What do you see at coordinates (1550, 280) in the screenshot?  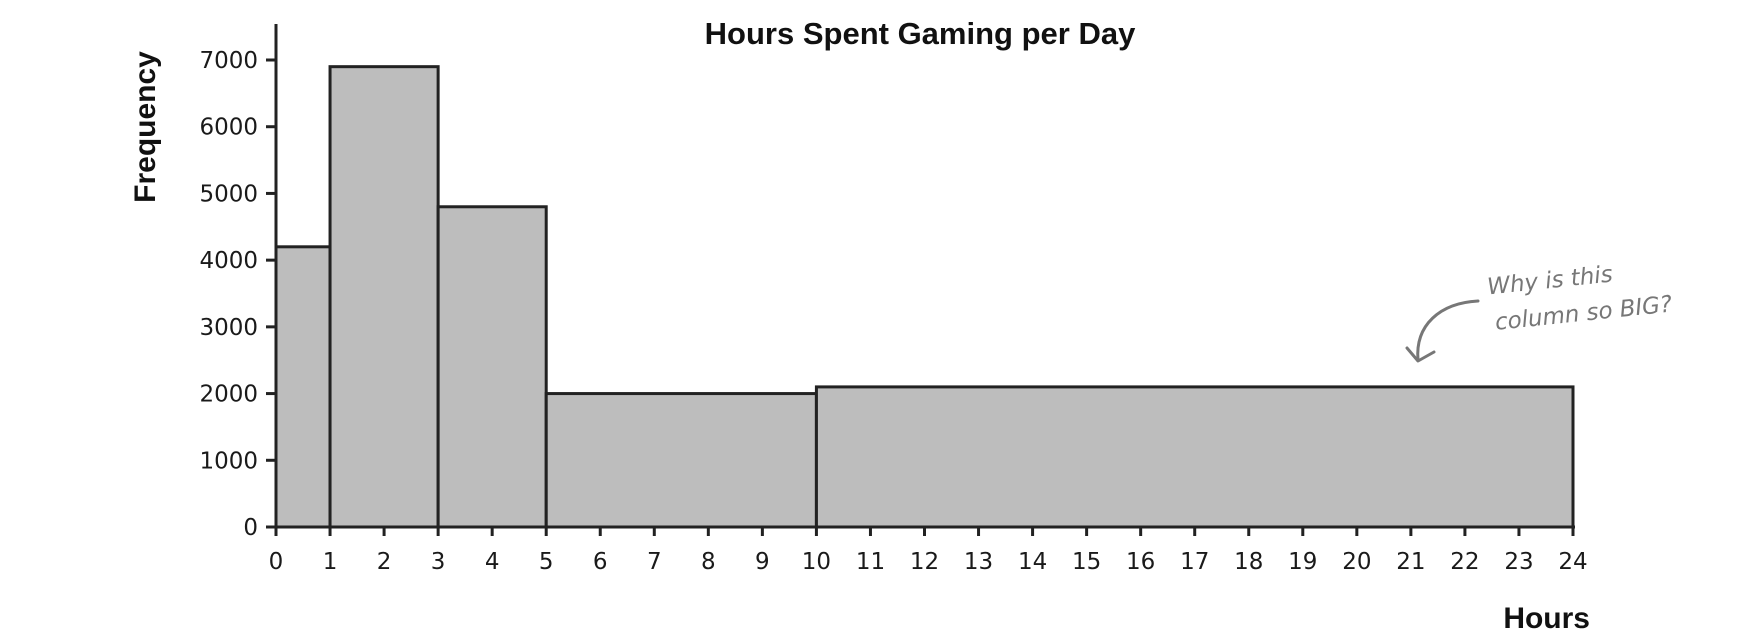 I see `annotation-line-1: Why is this` at bounding box center [1550, 280].